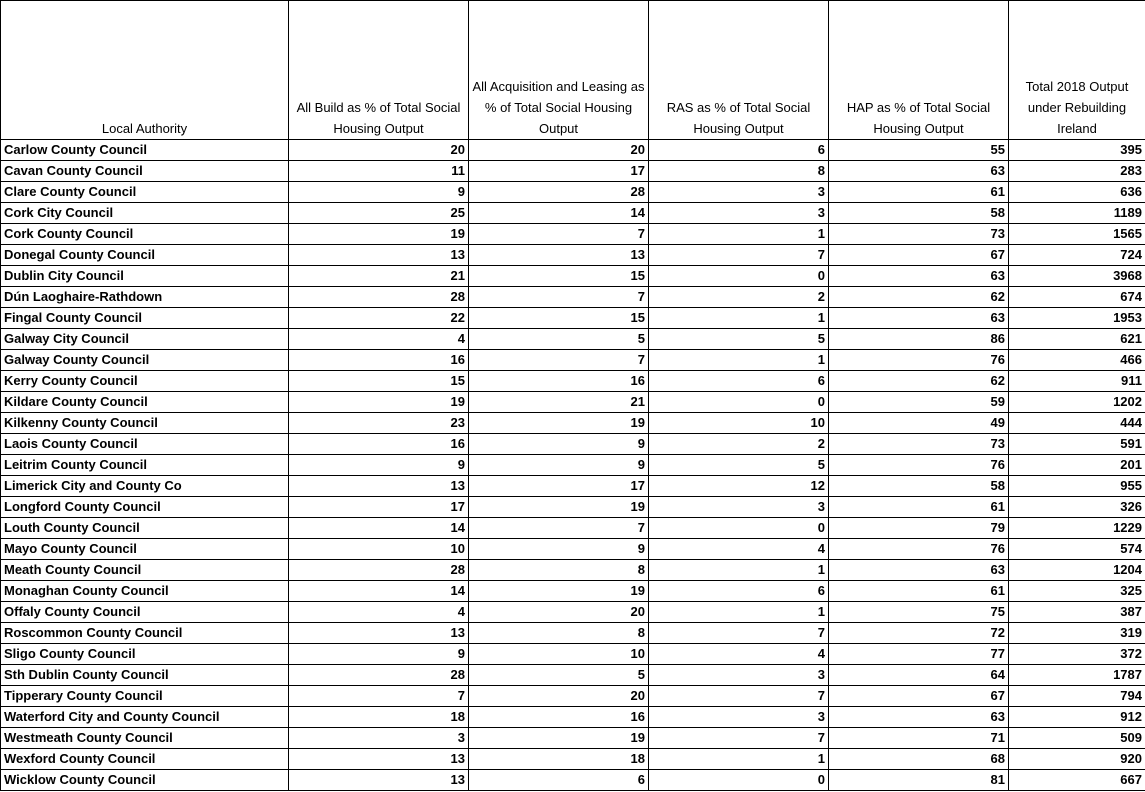 The image size is (1145, 792). What do you see at coordinates (918, 402) in the screenshot?
I see `value-cell: 59` at bounding box center [918, 402].